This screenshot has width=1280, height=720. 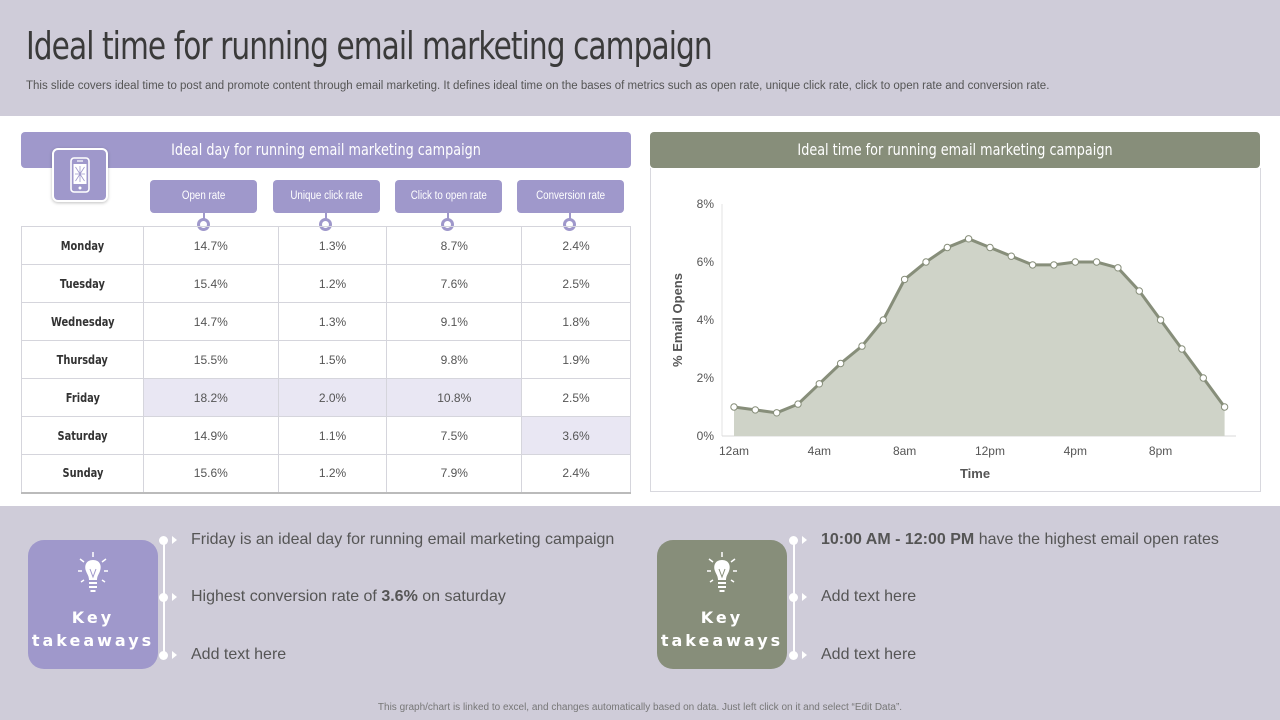 I want to click on day-cell: Friday, so click(x=82, y=397).